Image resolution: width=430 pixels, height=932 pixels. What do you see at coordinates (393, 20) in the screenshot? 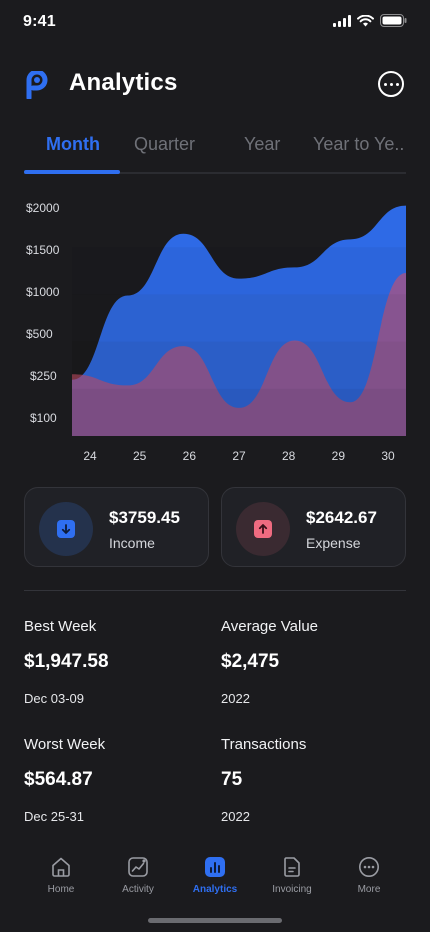
I see `battery-icon` at bounding box center [393, 20].